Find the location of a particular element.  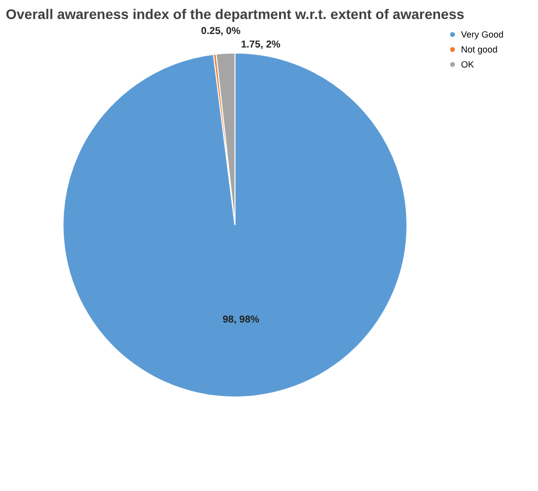

data-label: 98, 98% is located at coordinates (241, 320).